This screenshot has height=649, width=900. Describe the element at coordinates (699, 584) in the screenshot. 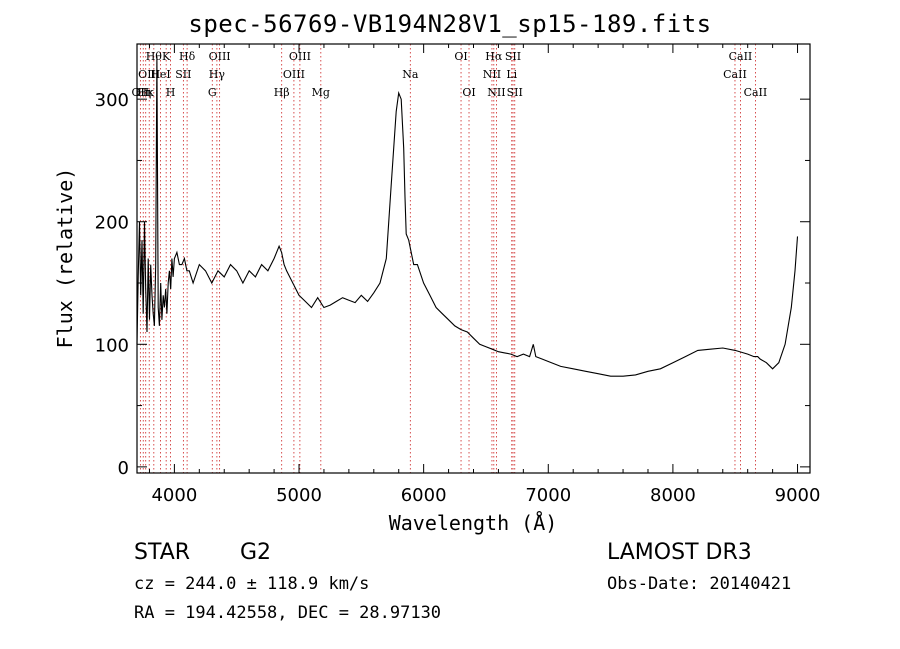

I see `observation-date: Obs-Date: 20140421` at that location.